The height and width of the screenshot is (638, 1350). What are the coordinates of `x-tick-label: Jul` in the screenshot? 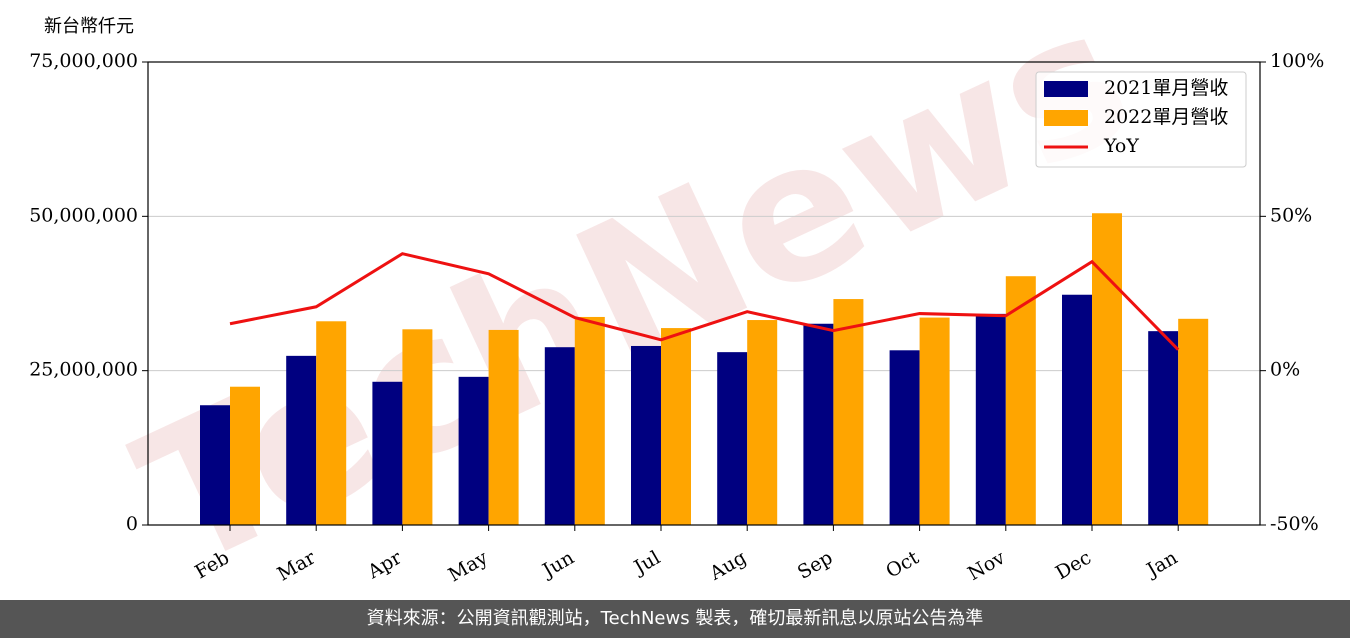 It's located at (646, 563).